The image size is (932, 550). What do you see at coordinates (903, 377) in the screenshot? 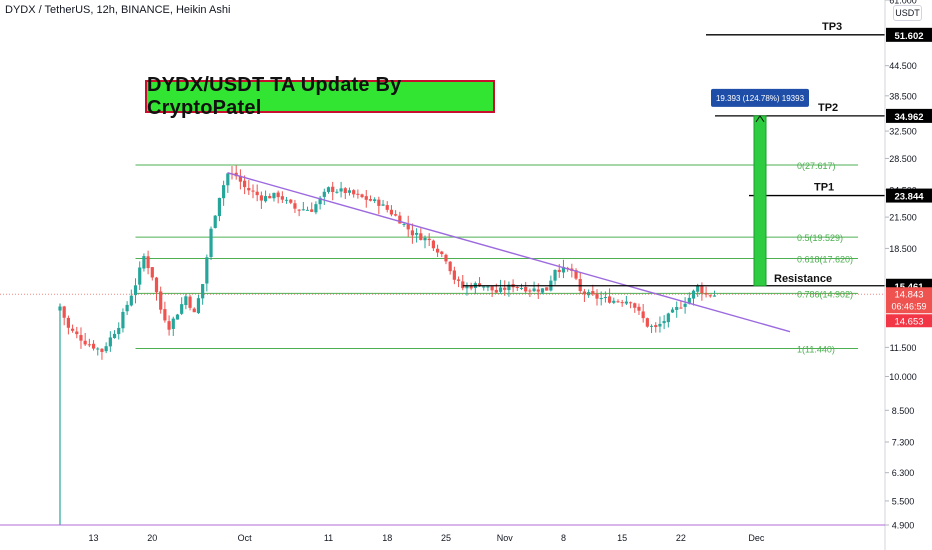
I see `price-tick-label: 10.000` at bounding box center [903, 377].